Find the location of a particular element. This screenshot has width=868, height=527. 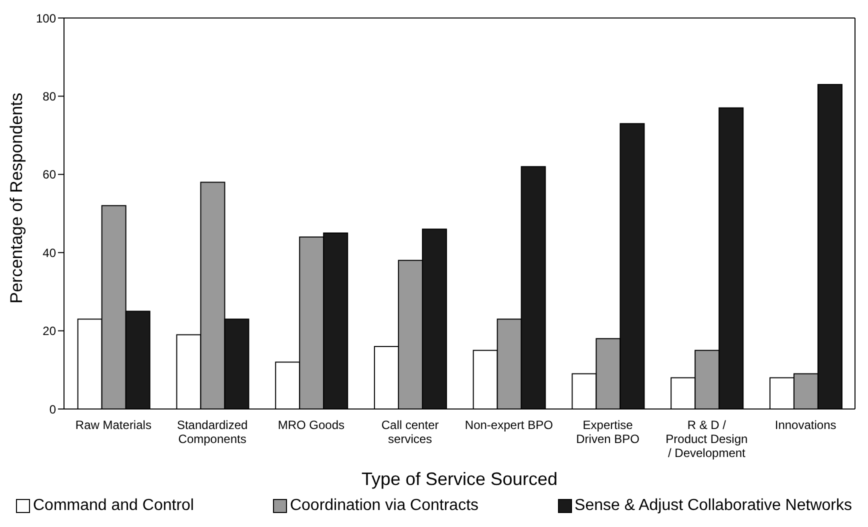

x-tick-label: MRO Goods is located at coordinates (311, 425).